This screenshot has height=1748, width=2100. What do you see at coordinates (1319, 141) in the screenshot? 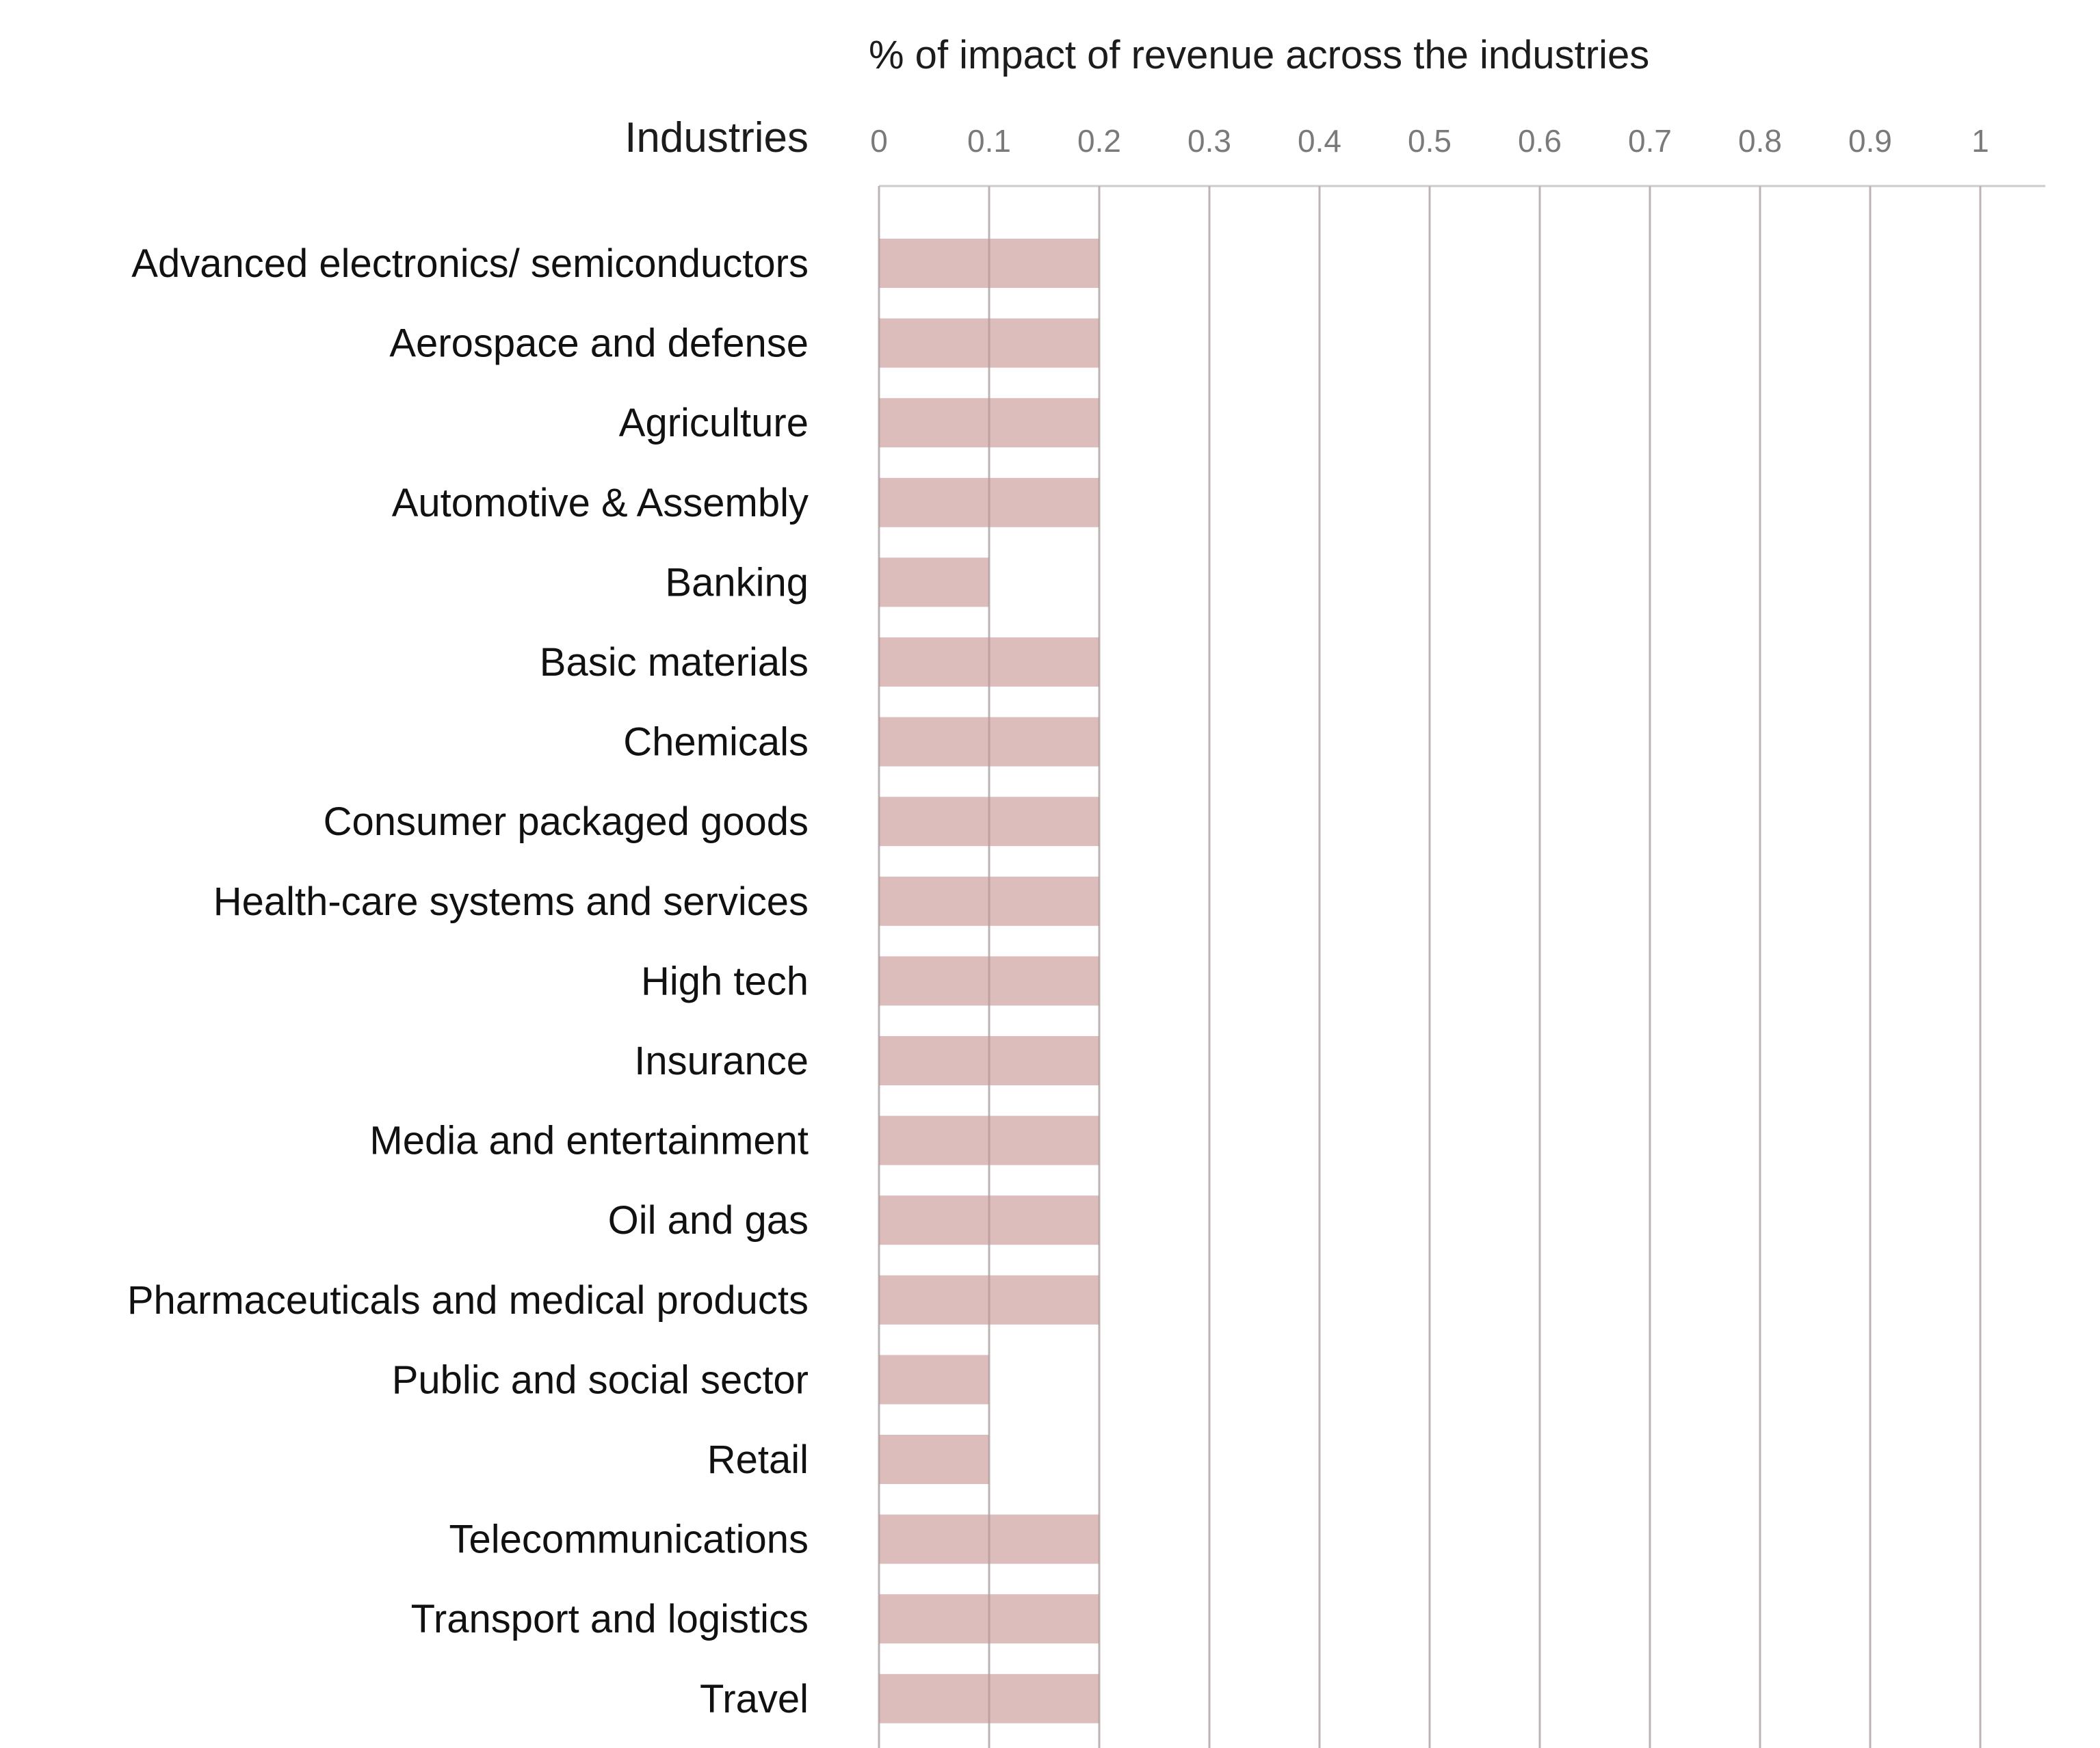
I see `x-tick-label: 0.4` at bounding box center [1319, 141].